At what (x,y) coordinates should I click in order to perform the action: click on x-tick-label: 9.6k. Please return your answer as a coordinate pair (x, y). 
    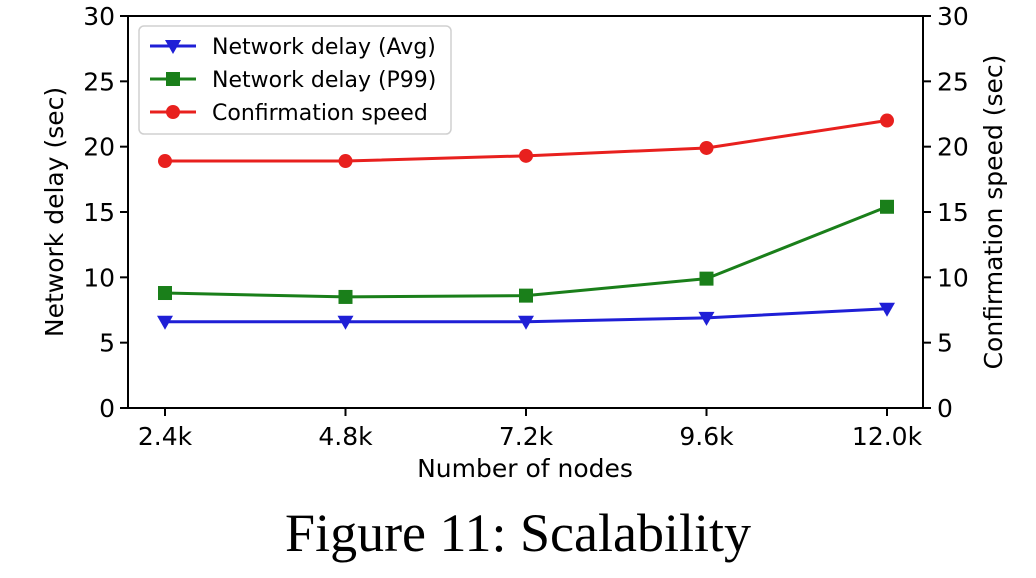
    Looking at the image, I should click on (706, 436).